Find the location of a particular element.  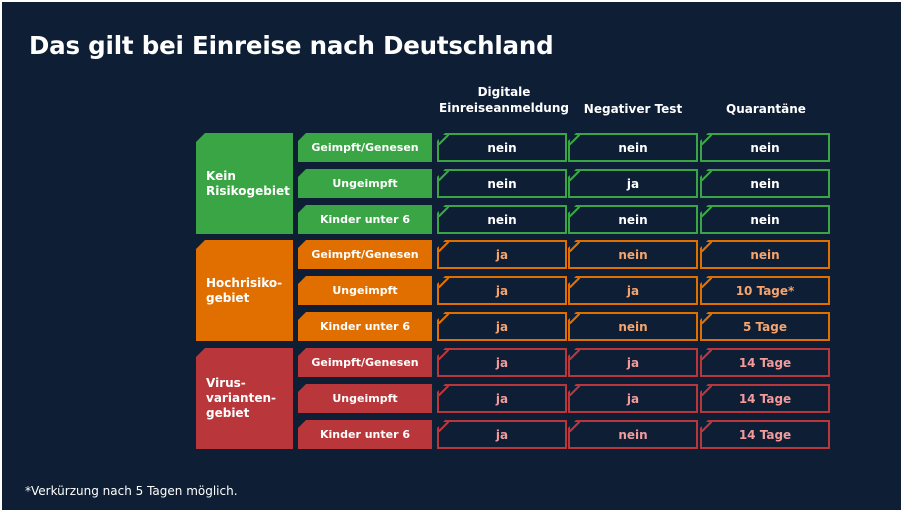

group-virus-varianten-gebiet: Virus- varianten- gebiet is located at coordinates (244, 398).